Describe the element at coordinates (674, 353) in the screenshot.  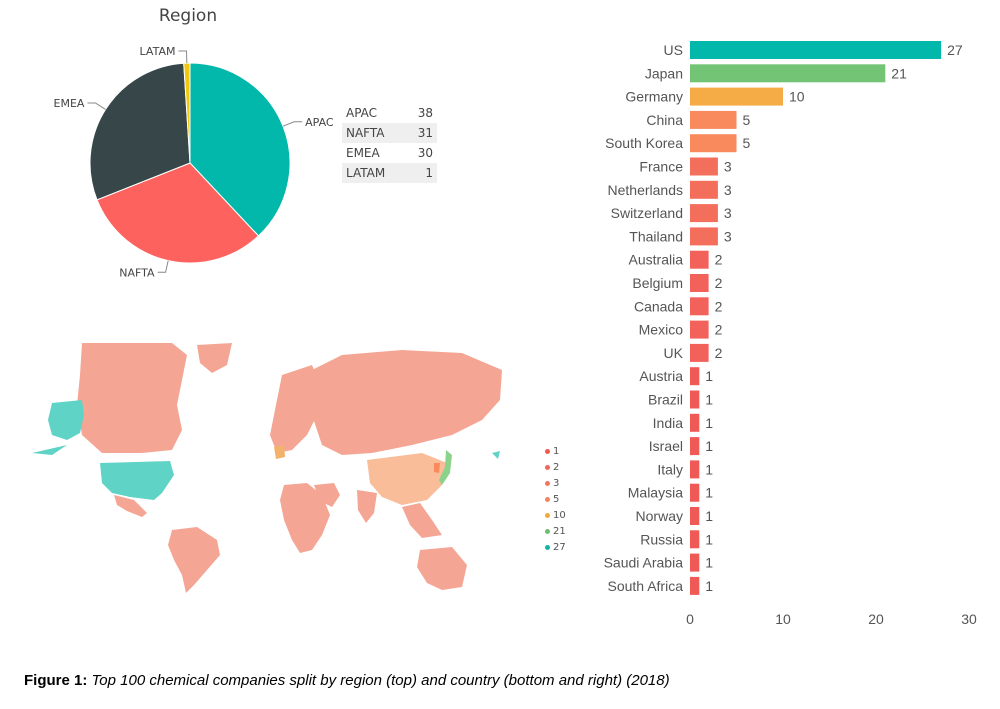
I see `bar-category-label: UK` at that location.